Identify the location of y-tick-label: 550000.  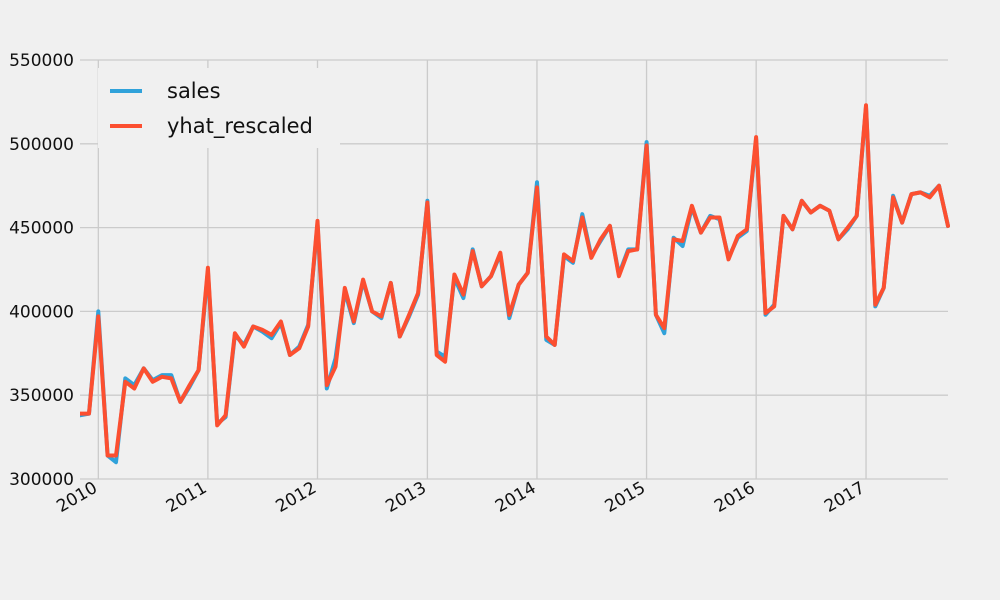
(41, 61).